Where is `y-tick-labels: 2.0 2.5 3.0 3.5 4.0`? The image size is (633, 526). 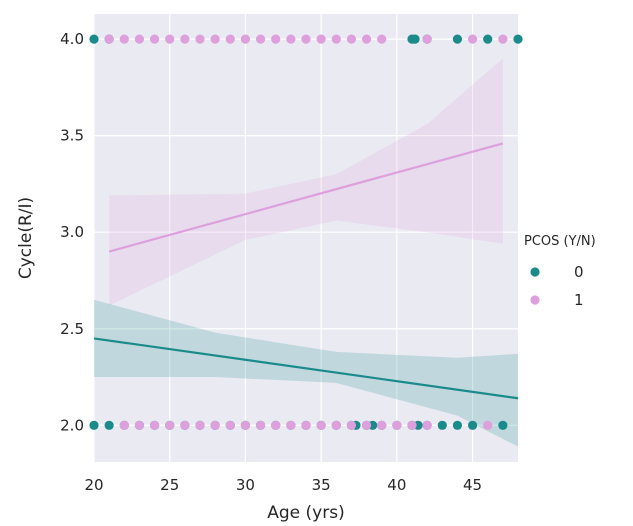
y-tick-labels: 2.0 2.5 3.0 3.5 4.0 is located at coordinates (72, 232).